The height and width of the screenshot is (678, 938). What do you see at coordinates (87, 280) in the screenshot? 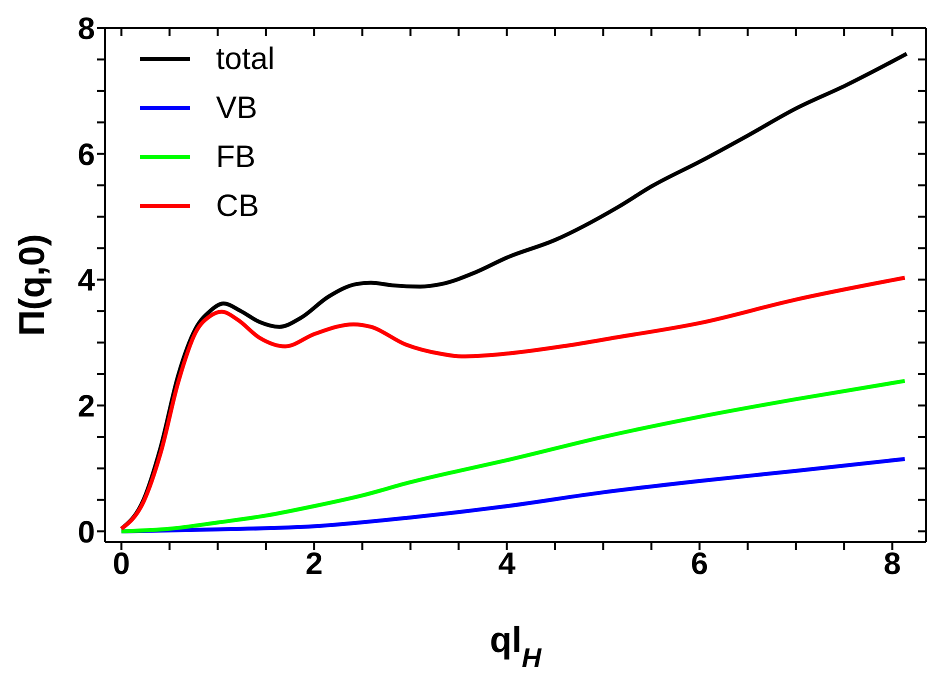
I see `y-tick-label: 4` at bounding box center [87, 280].